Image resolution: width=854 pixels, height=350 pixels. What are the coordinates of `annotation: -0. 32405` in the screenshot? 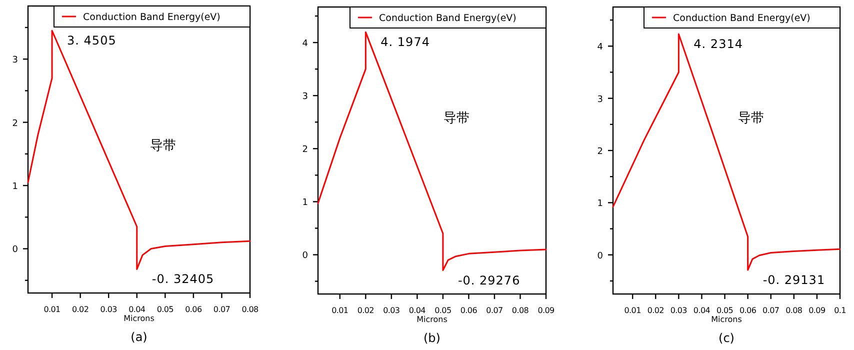 It's located at (183, 279).